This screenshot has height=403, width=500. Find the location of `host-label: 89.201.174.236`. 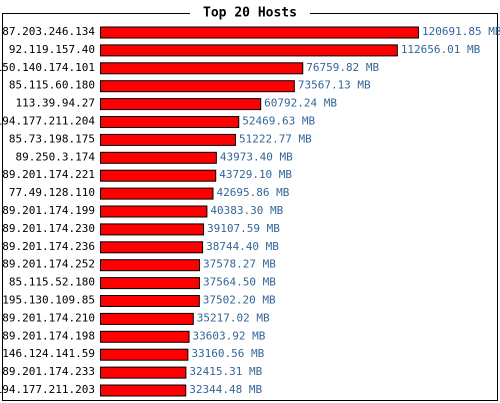

host-label: 89.201.174.236 is located at coordinates (48, 246).